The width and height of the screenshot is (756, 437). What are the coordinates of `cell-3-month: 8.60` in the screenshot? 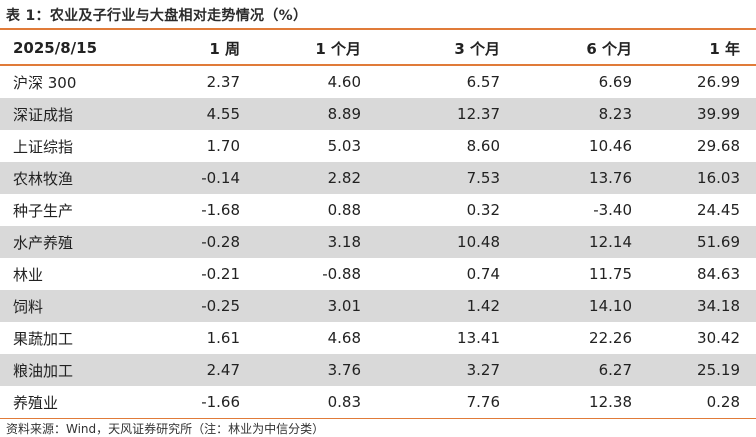 It's located at (483, 146).